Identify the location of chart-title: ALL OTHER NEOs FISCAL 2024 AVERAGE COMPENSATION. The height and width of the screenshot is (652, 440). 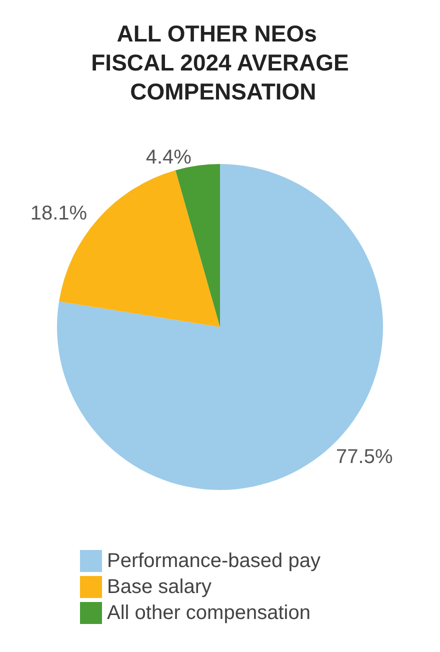
(220, 62).